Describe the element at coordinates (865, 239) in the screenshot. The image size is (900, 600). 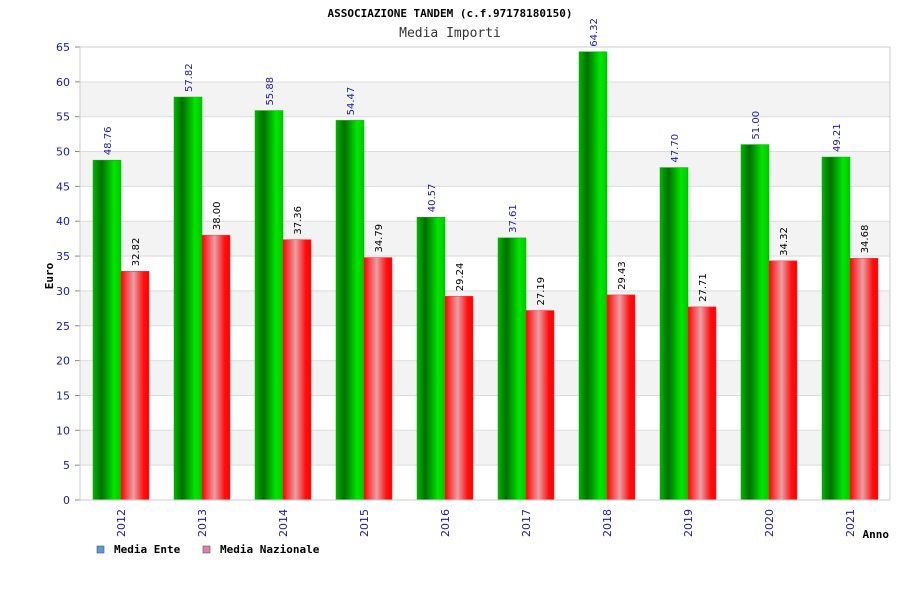
I see `data-label: 34.68` at that location.